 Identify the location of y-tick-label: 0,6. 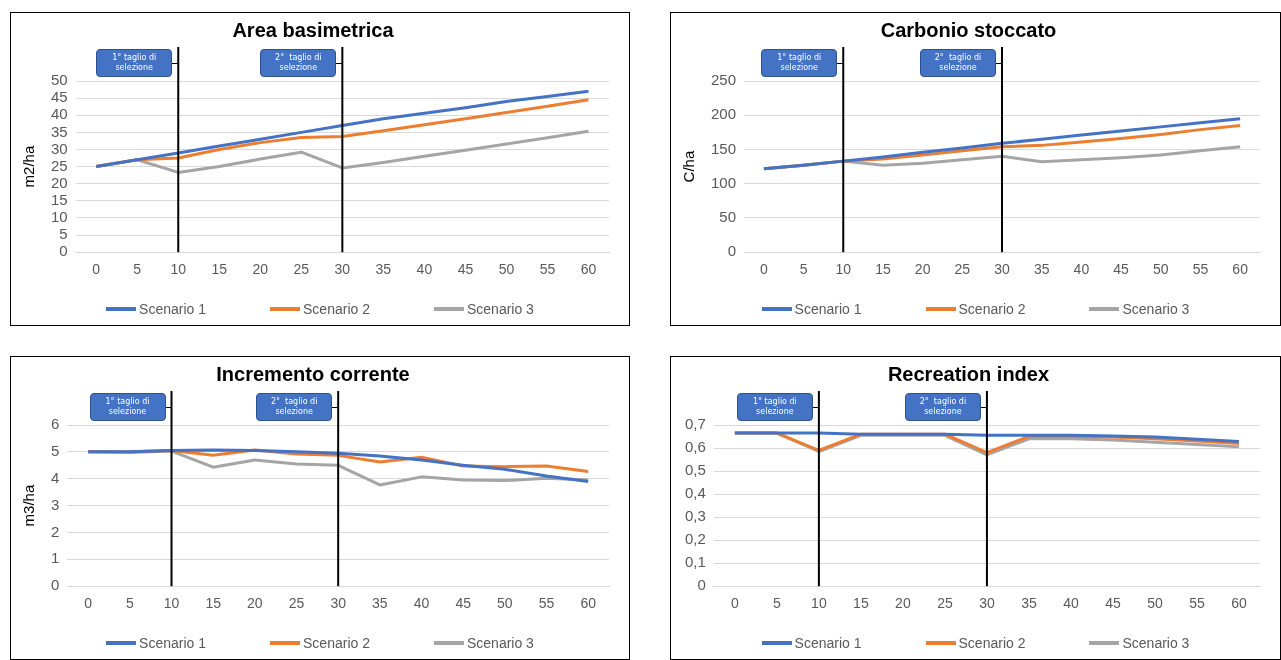
(695, 447).